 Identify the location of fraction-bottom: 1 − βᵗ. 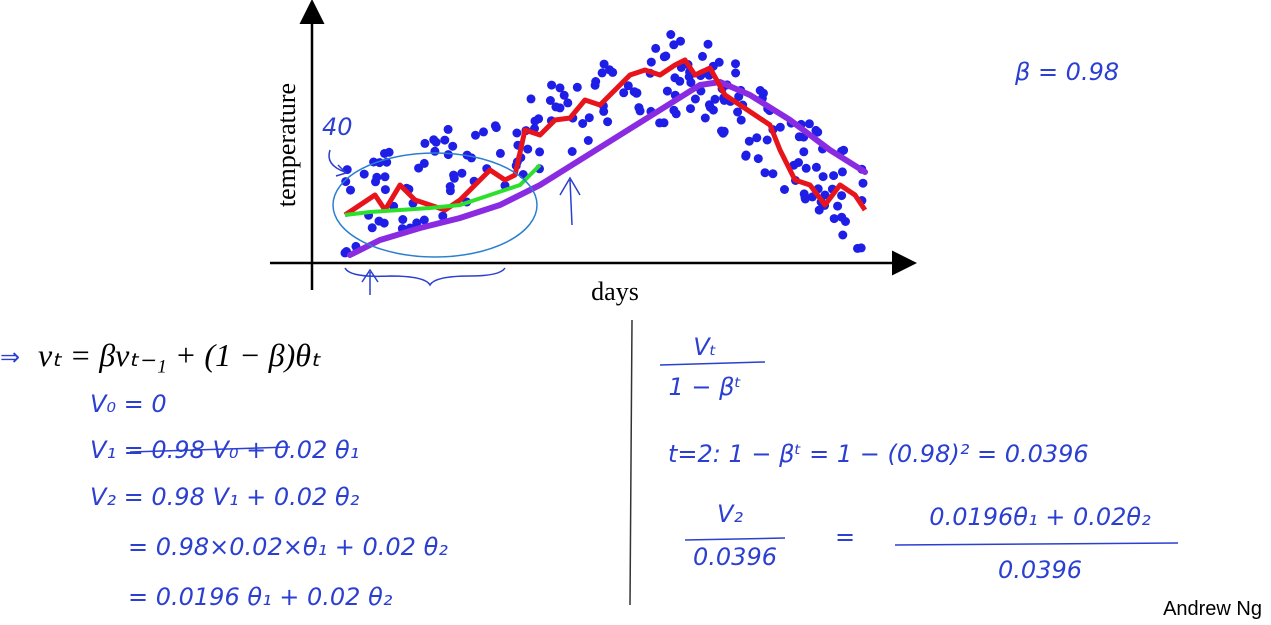
(704, 387).